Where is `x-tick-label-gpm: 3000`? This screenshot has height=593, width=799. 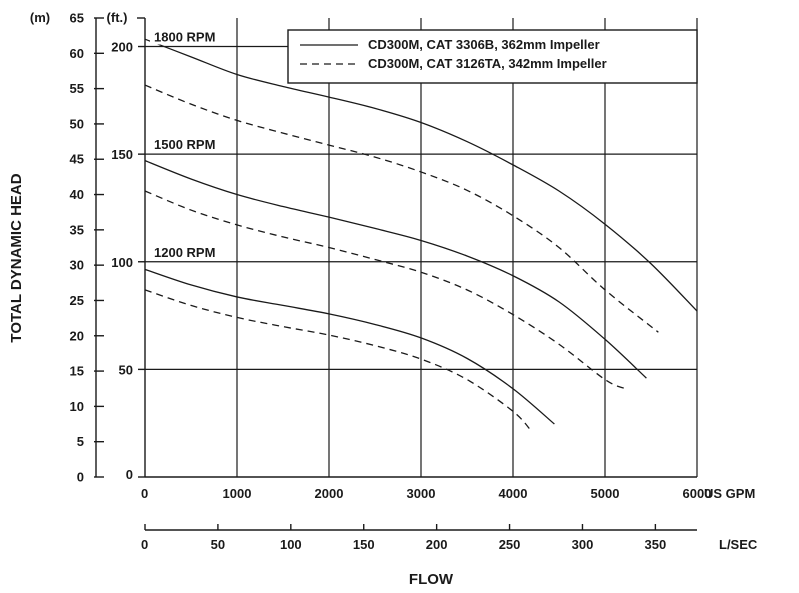 x-tick-label-gpm: 3000 is located at coordinates (421, 493).